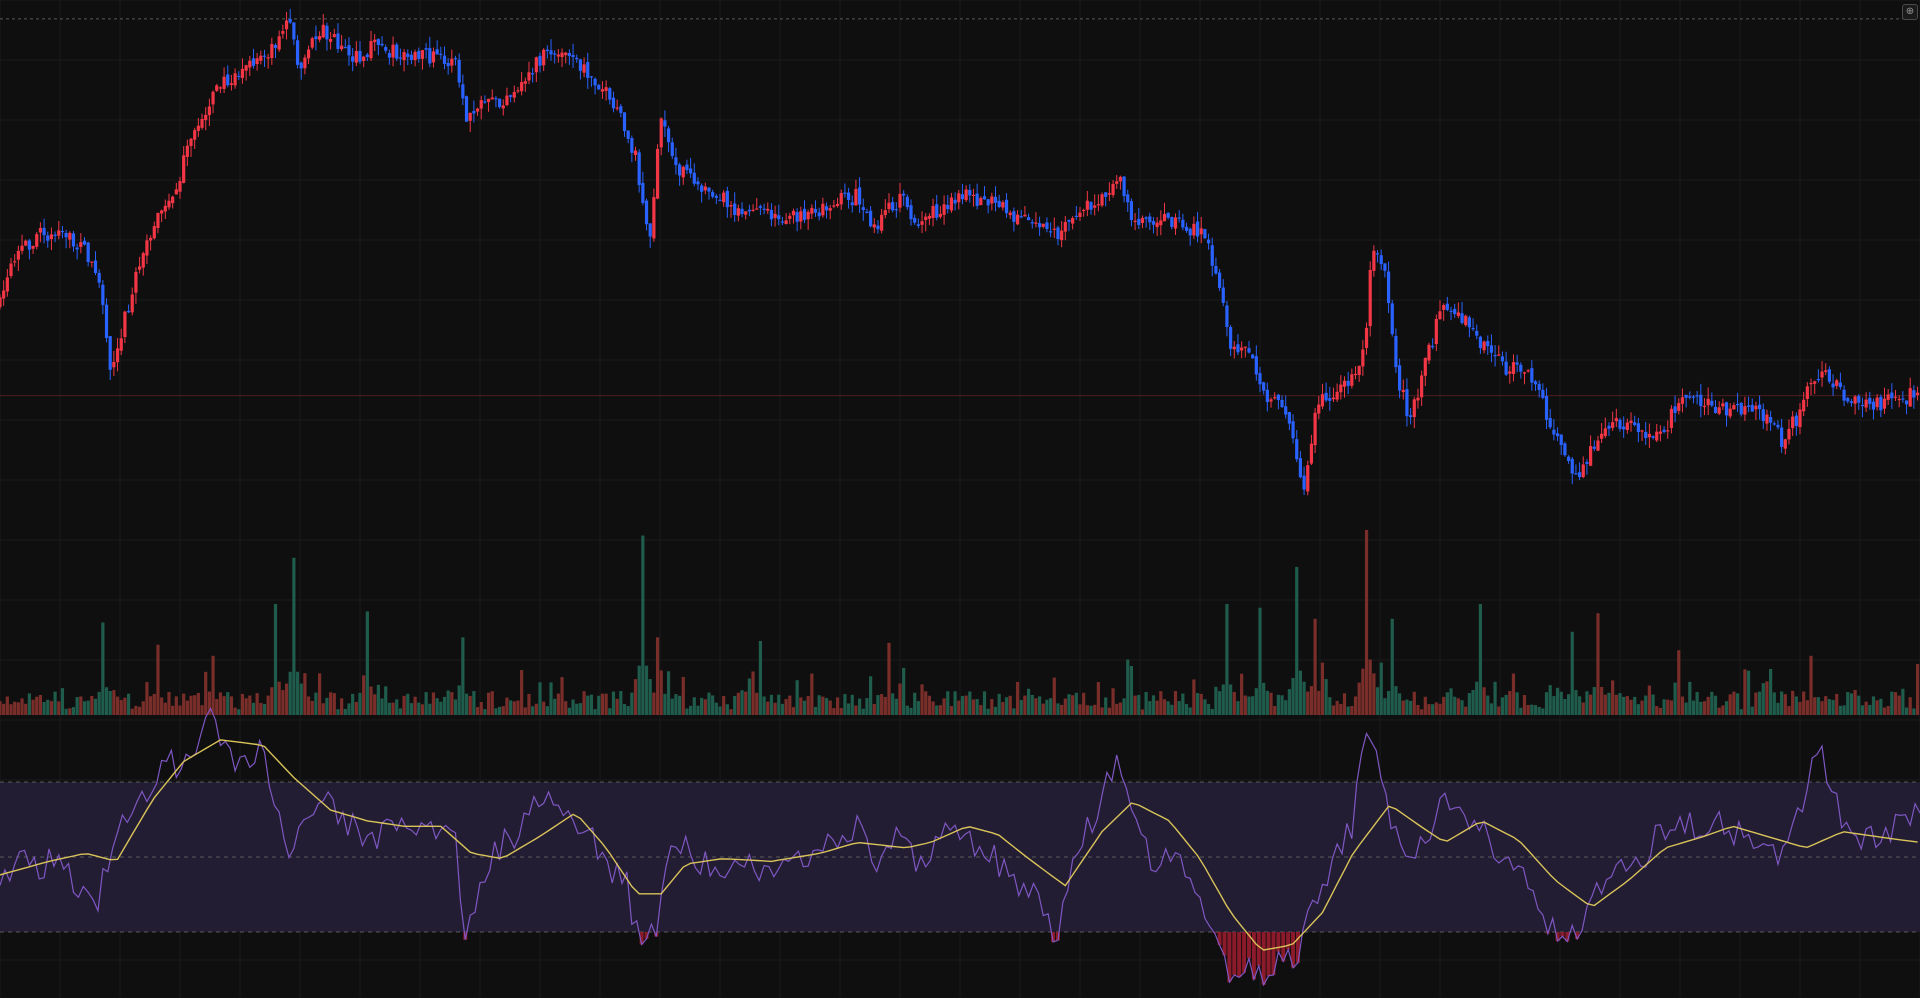 The image size is (1920, 998). I want to click on plus-in-circle-icon: ⊕, so click(1910, 12).